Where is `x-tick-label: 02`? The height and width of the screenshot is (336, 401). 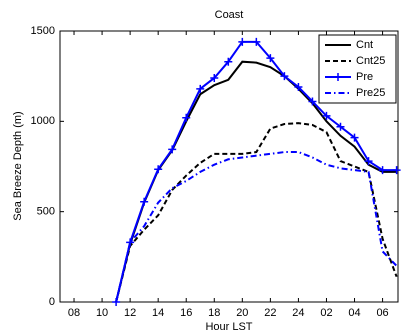
x-tick-label: 02 is located at coordinates (326, 313).